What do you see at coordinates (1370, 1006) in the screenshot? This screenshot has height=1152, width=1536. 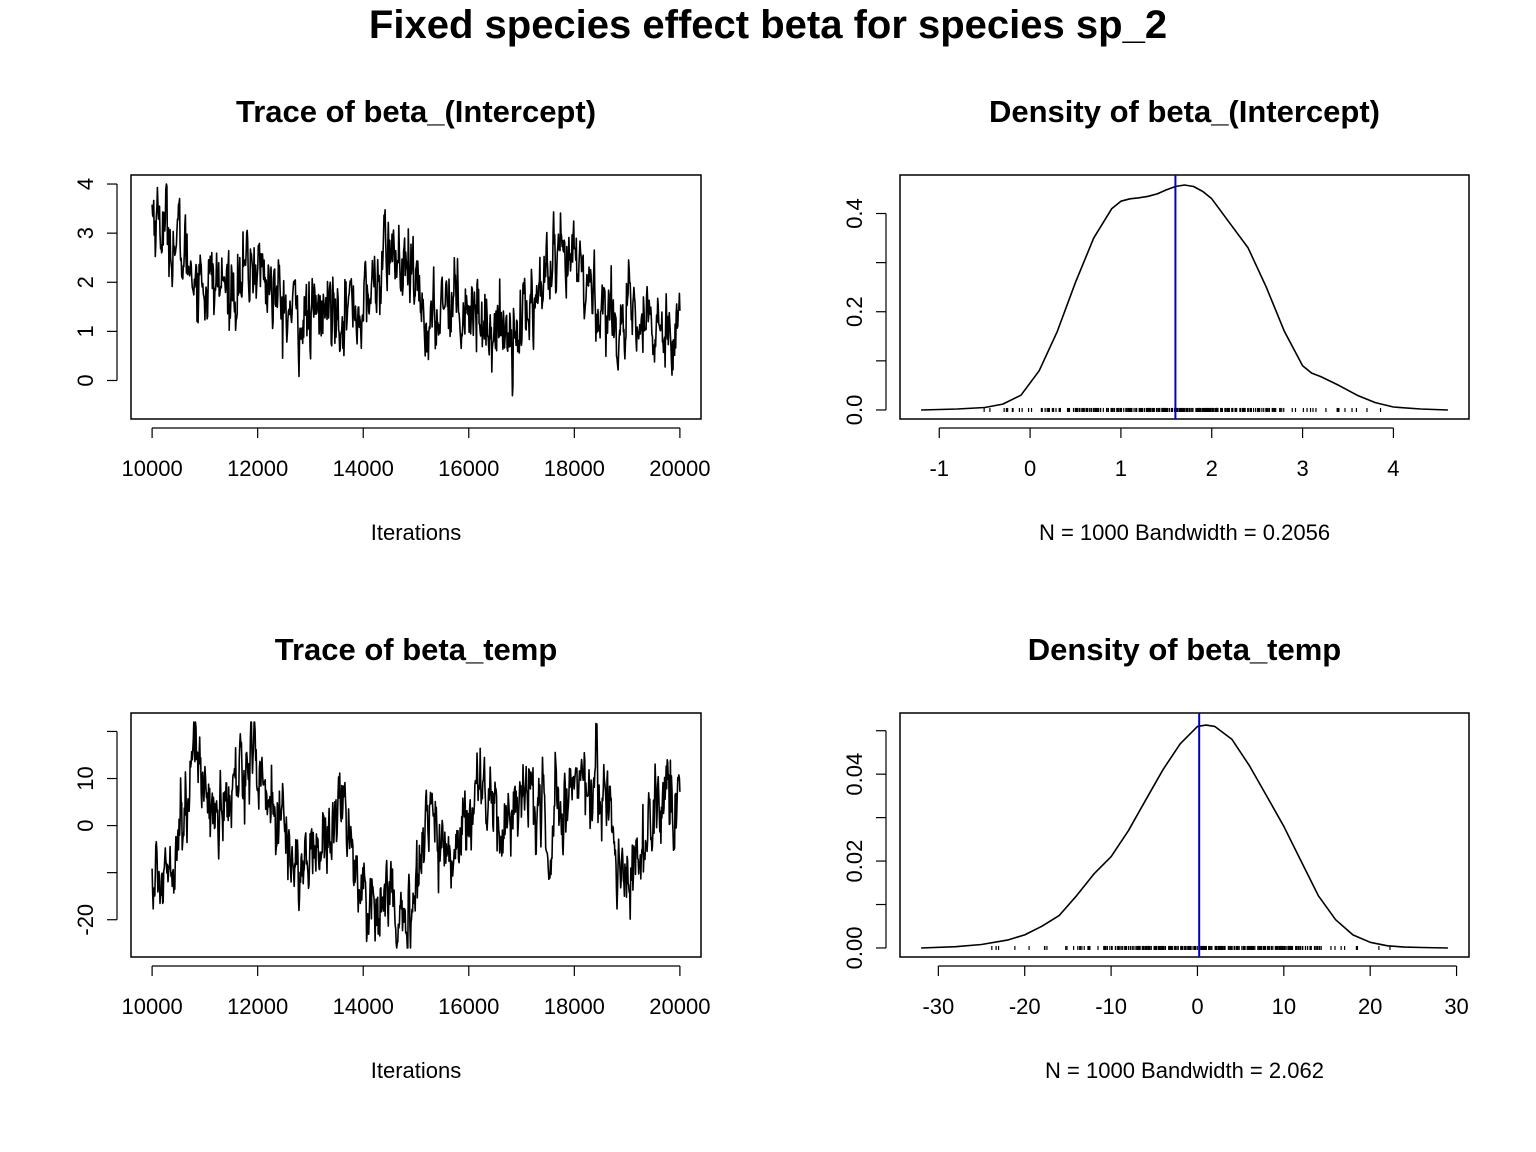 I see `x-tick-label: 20` at bounding box center [1370, 1006].